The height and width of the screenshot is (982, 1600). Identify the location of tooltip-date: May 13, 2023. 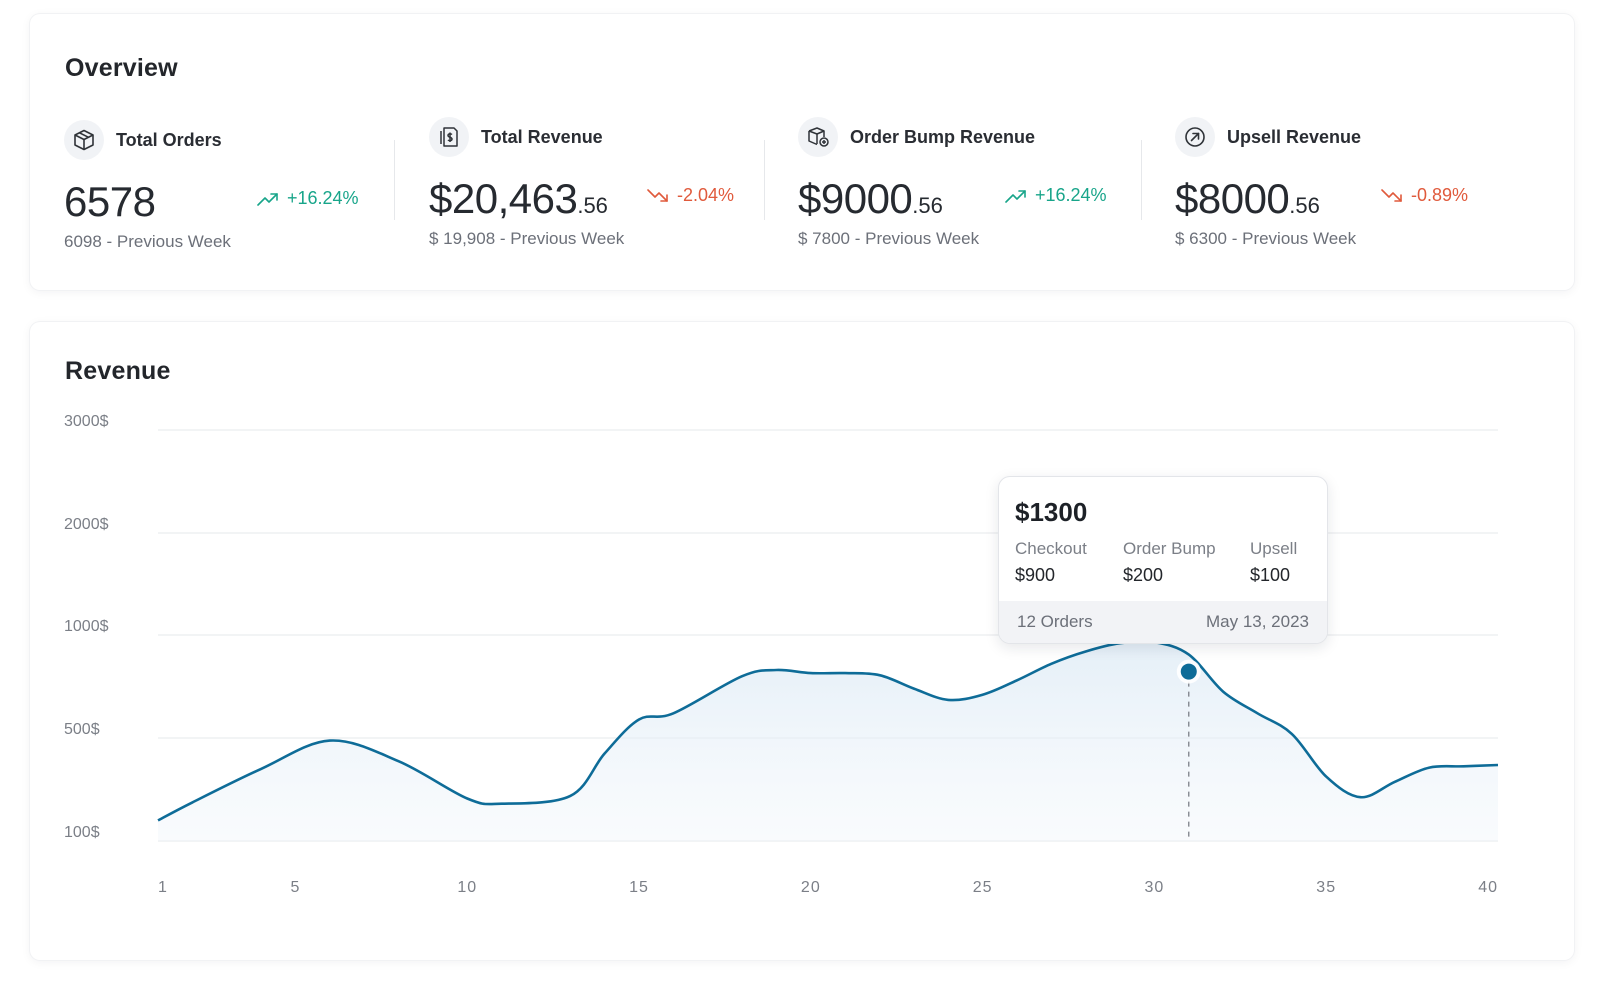
(1257, 621).